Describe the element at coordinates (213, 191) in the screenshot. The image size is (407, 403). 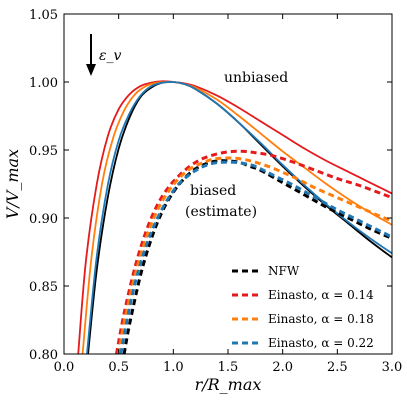
I see `annotation-biased: biased` at that location.